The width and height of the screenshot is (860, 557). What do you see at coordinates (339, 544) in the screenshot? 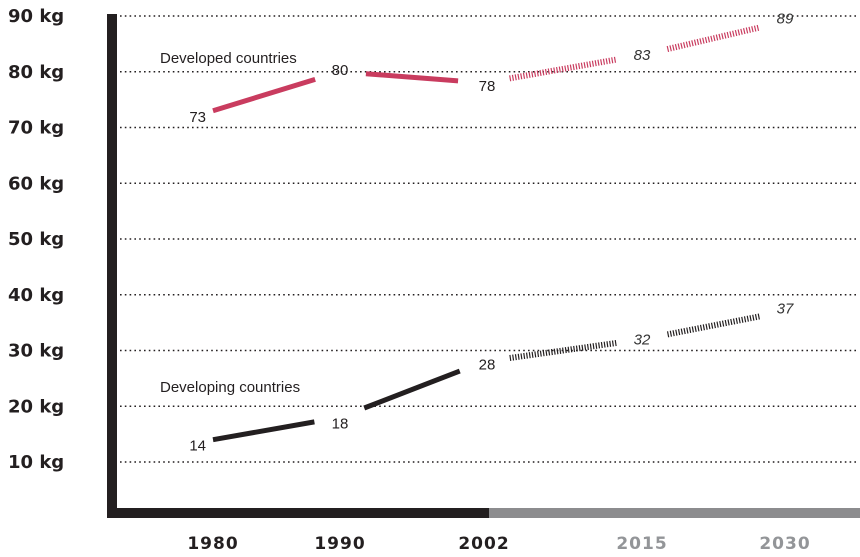
I see `x-tick-label: 1990` at bounding box center [339, 544].